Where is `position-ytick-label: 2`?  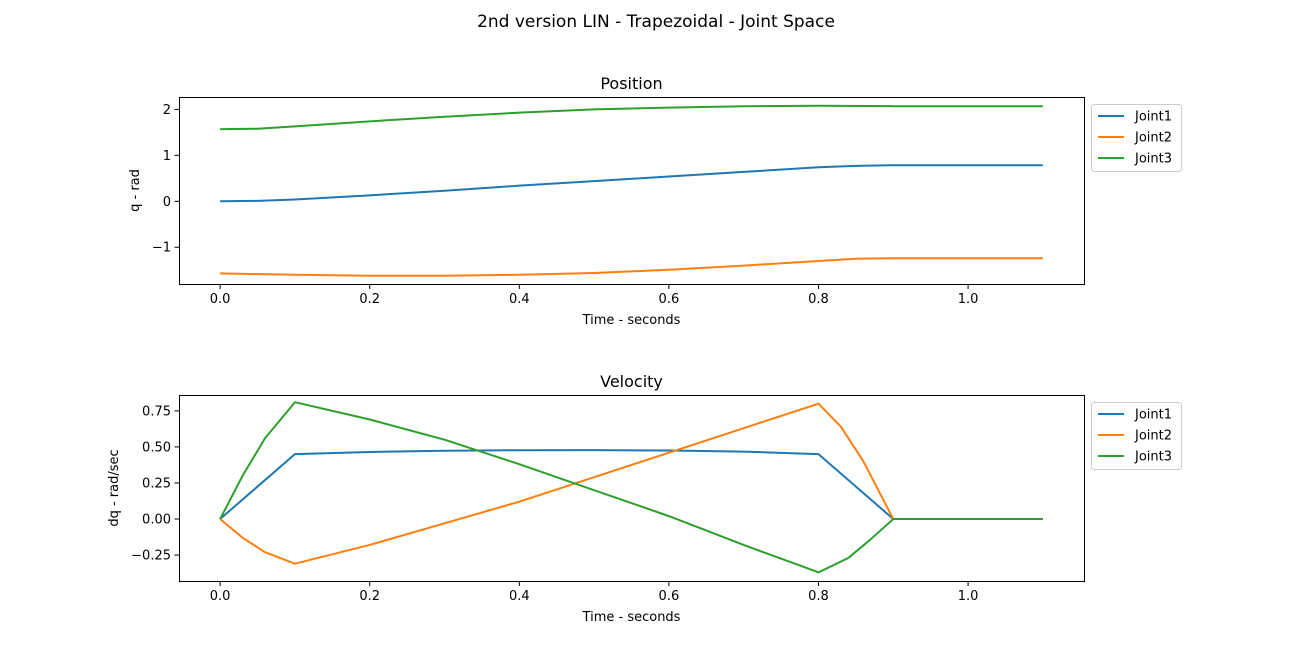 position-ytick-label: 2 is located at coordinates (167, 110).